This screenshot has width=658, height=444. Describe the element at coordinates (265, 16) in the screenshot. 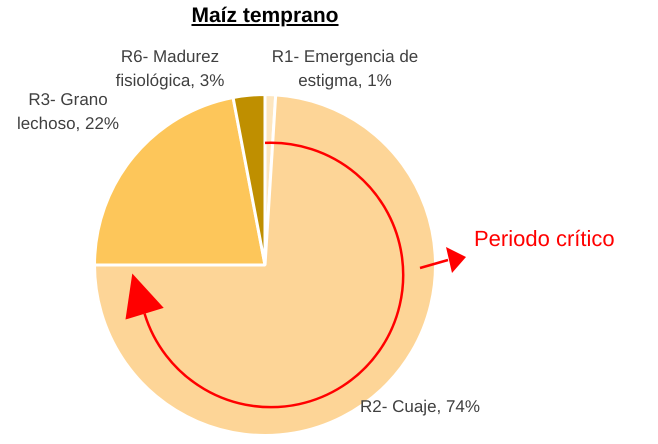

I see `chart-title: Maíz temprano` at that location.